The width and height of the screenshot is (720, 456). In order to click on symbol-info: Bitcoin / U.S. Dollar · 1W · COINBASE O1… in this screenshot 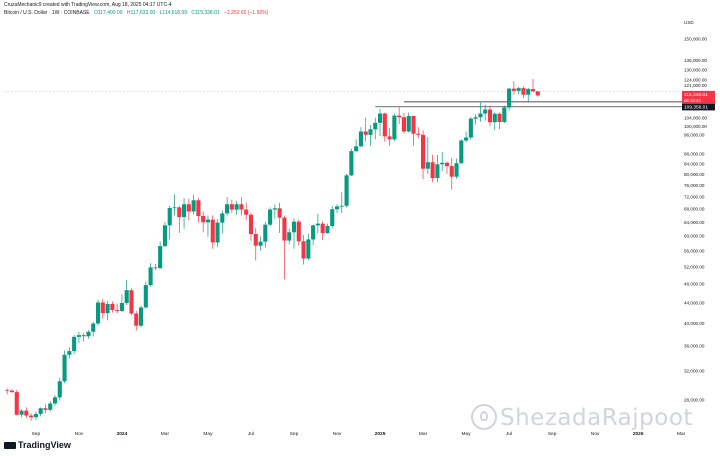, I will do `click(137, 13)`.